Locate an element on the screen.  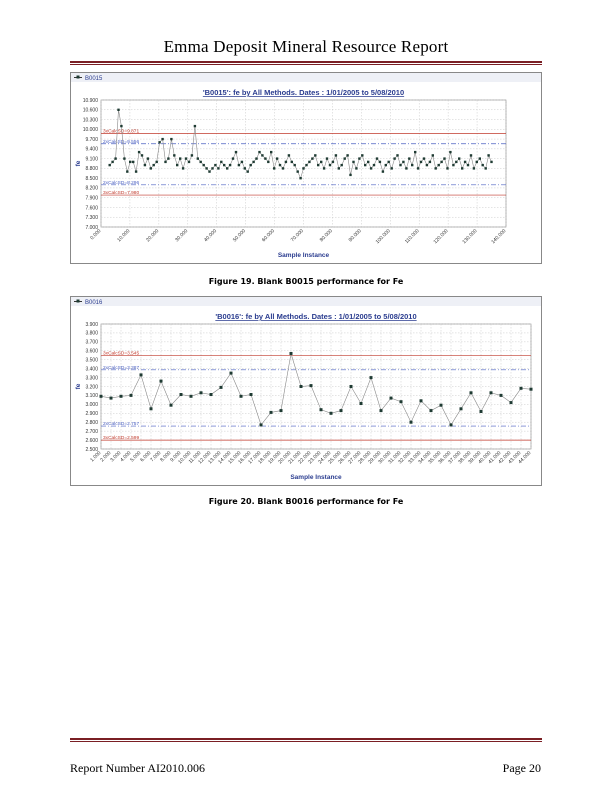
x-tick-label: 140.000 is located at coordinates (498, 236).